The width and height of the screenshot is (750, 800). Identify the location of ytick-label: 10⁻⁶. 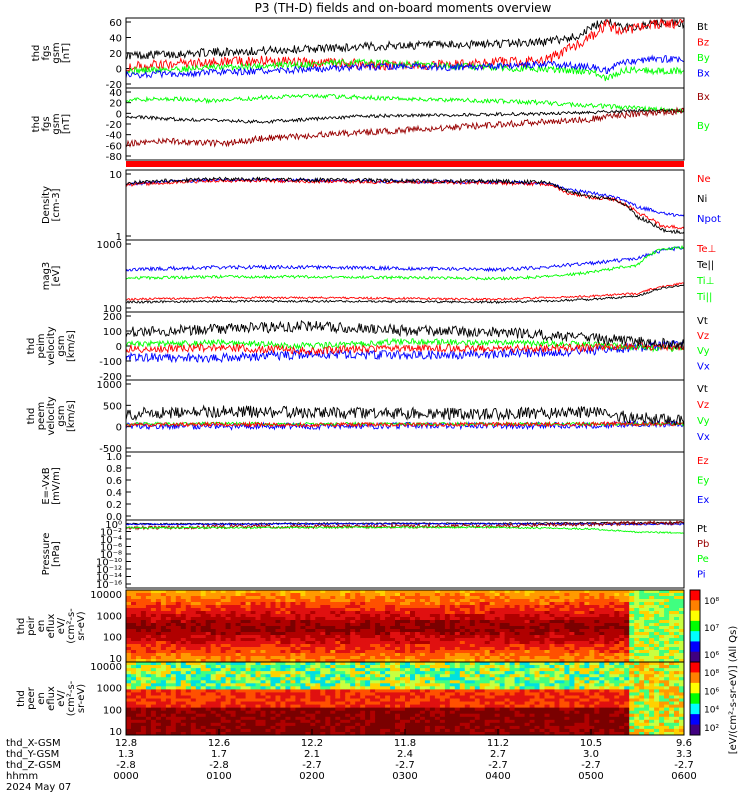
(111, 548).